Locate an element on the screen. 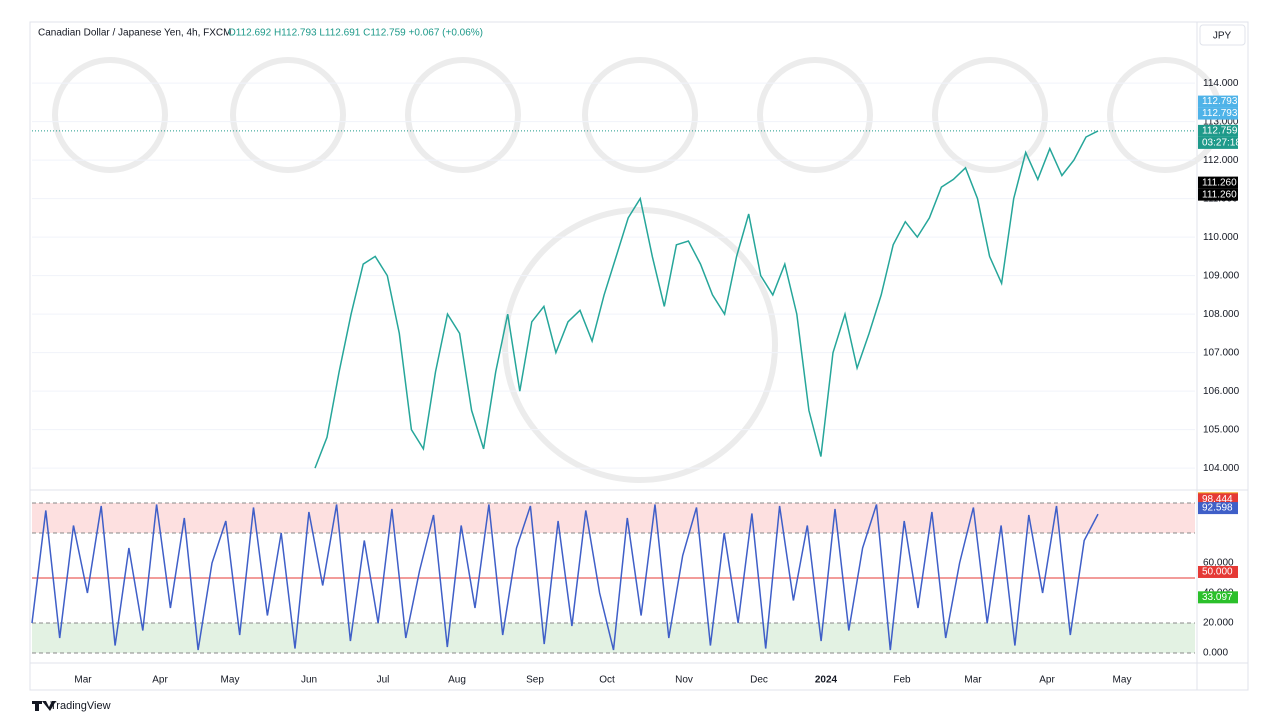  price-label-text: 33.097 is located at coordinates (1217, 597).